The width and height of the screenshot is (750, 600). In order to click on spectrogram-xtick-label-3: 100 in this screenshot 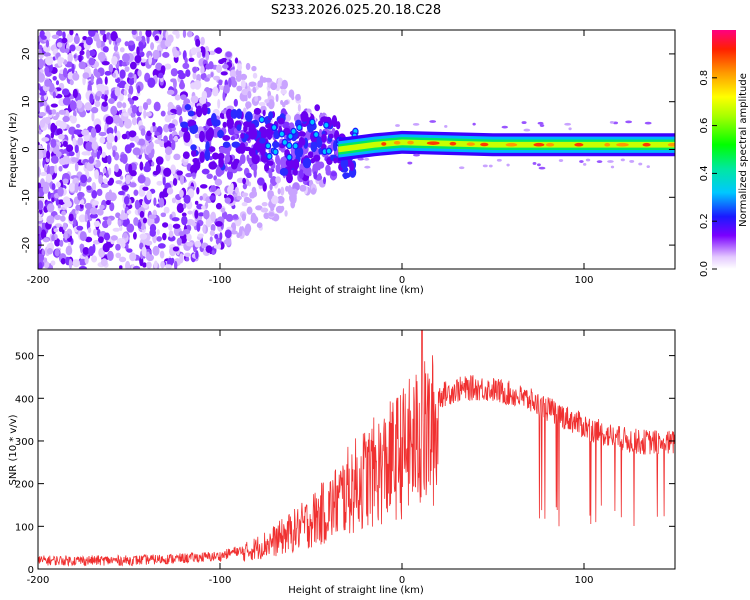, I will do `click(583, 280)`.